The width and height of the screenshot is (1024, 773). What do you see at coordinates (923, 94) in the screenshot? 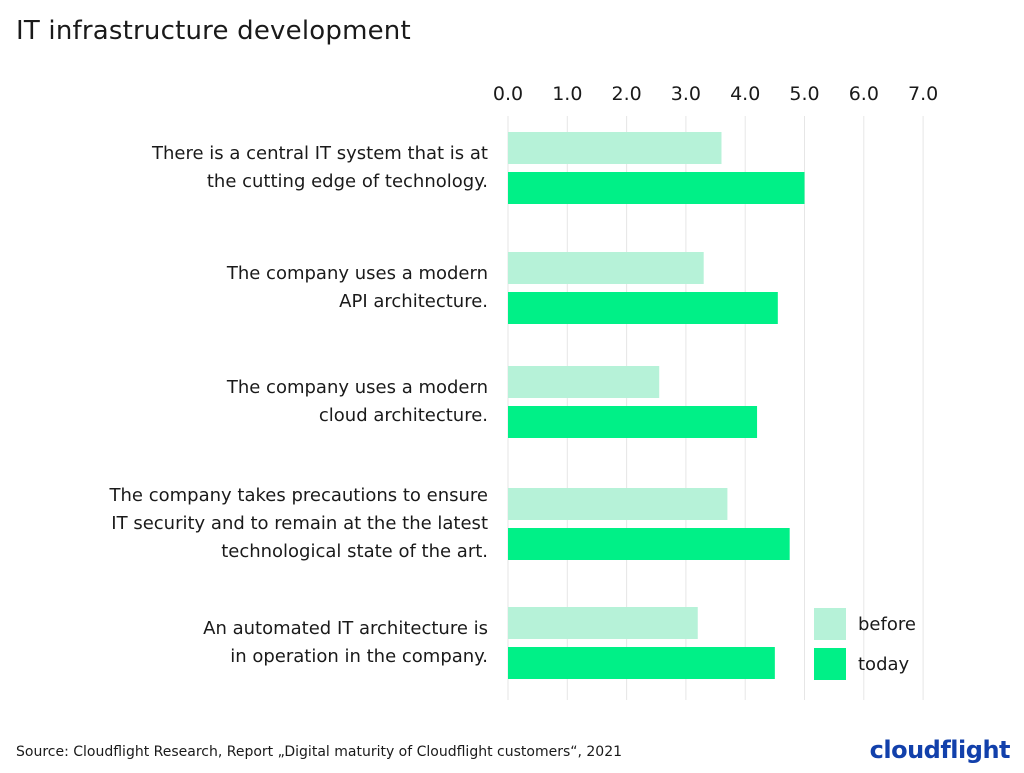
I see `x-tick-label: 7.0` at bounding box center [923, 94].